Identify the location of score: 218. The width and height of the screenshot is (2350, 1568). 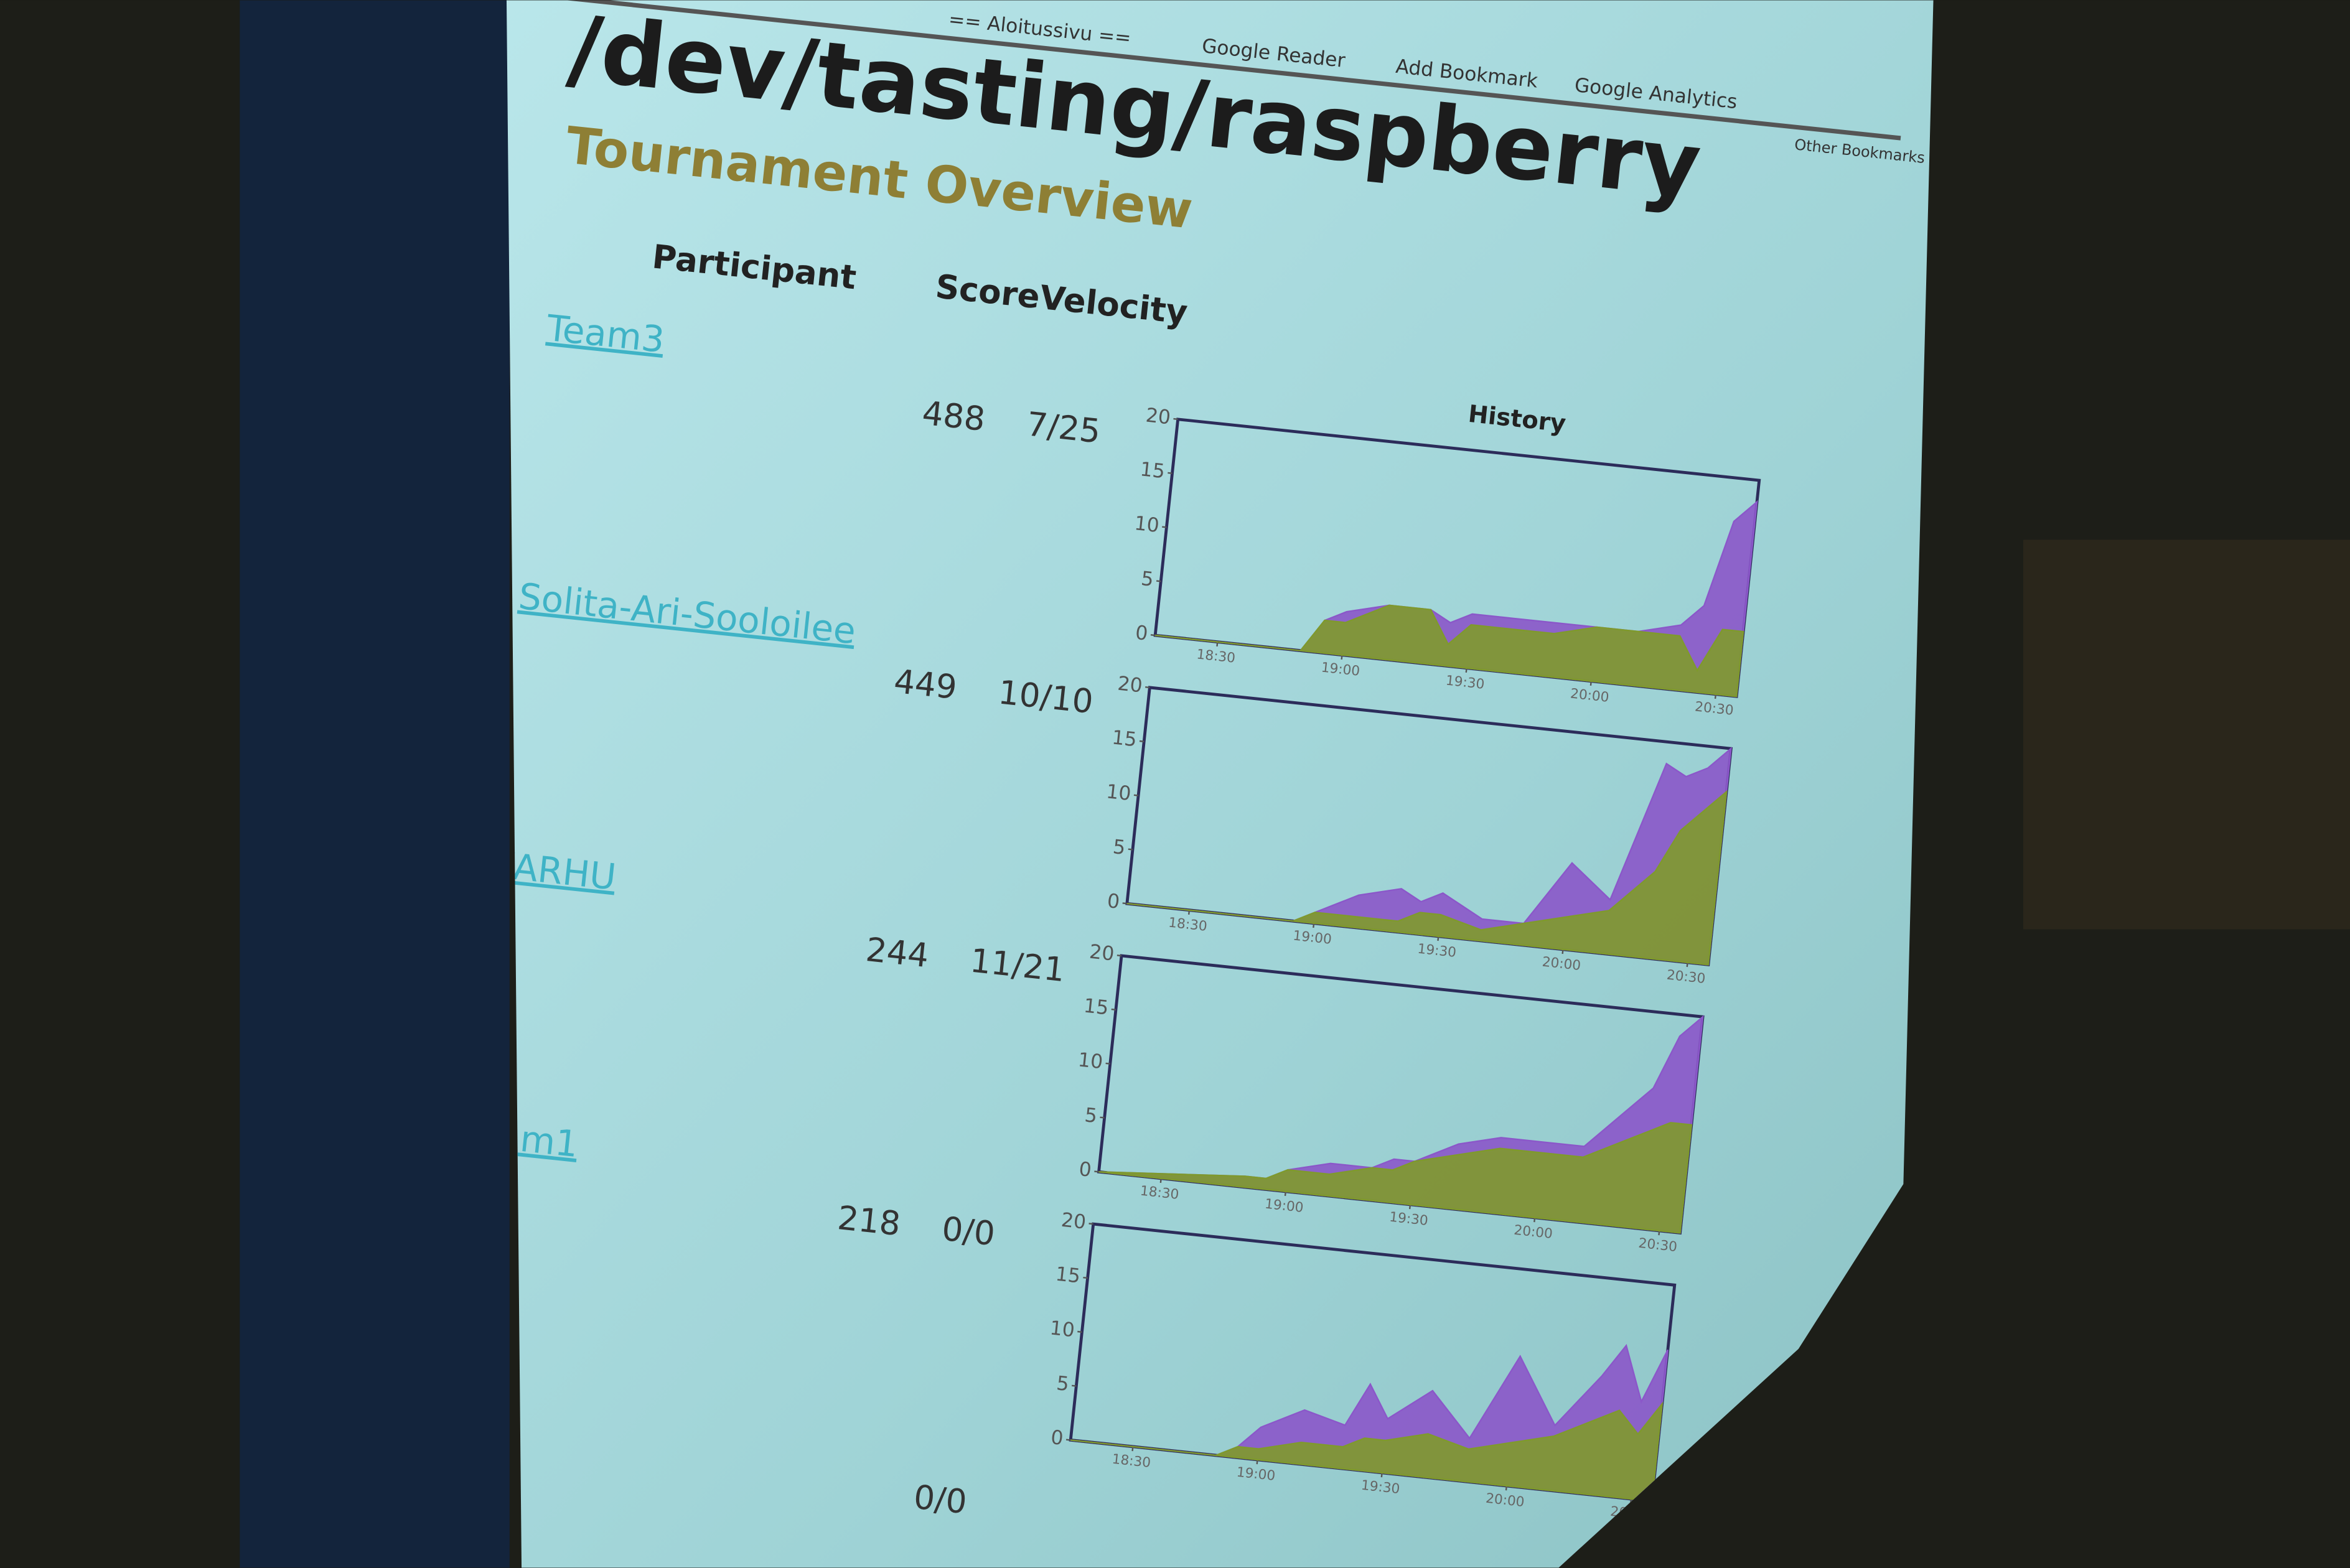
(869, 1221).